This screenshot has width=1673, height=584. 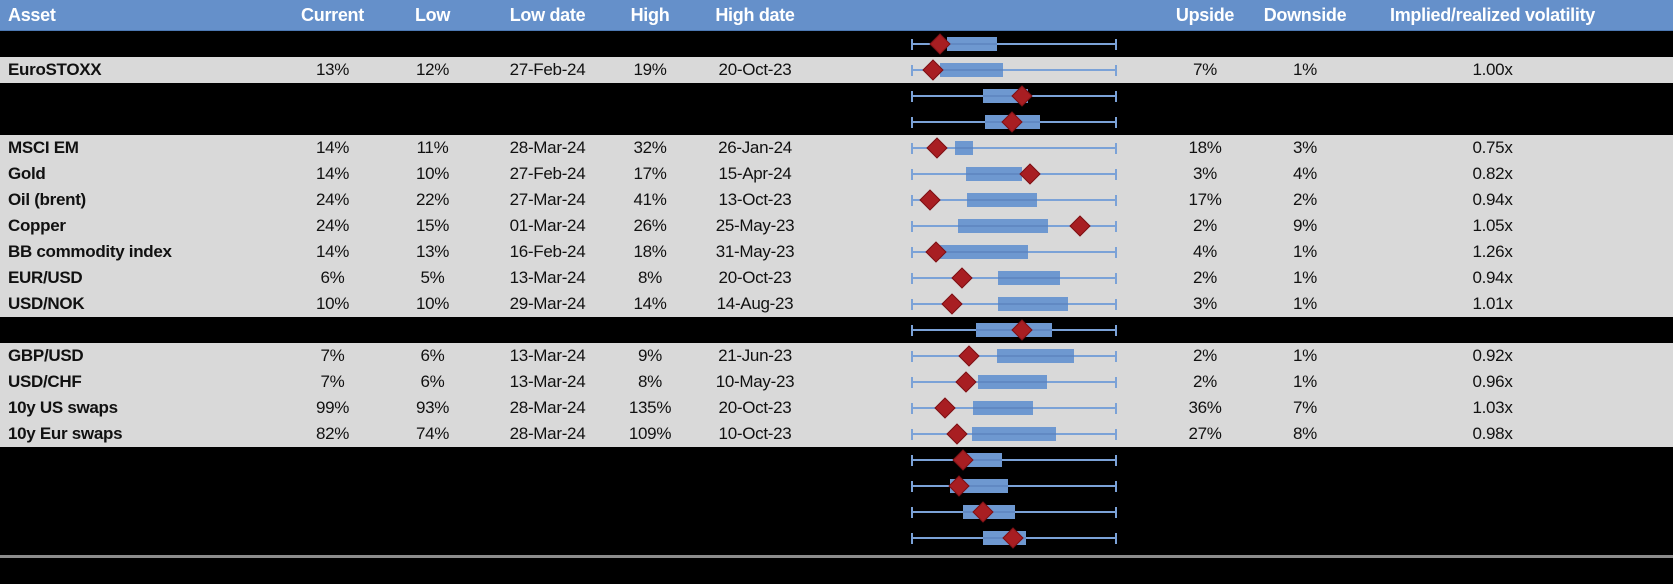 What do you see at coordinates (332, 173) in the screenshot?
I see `cell-current: 14%` at bounding box center [332, 173].